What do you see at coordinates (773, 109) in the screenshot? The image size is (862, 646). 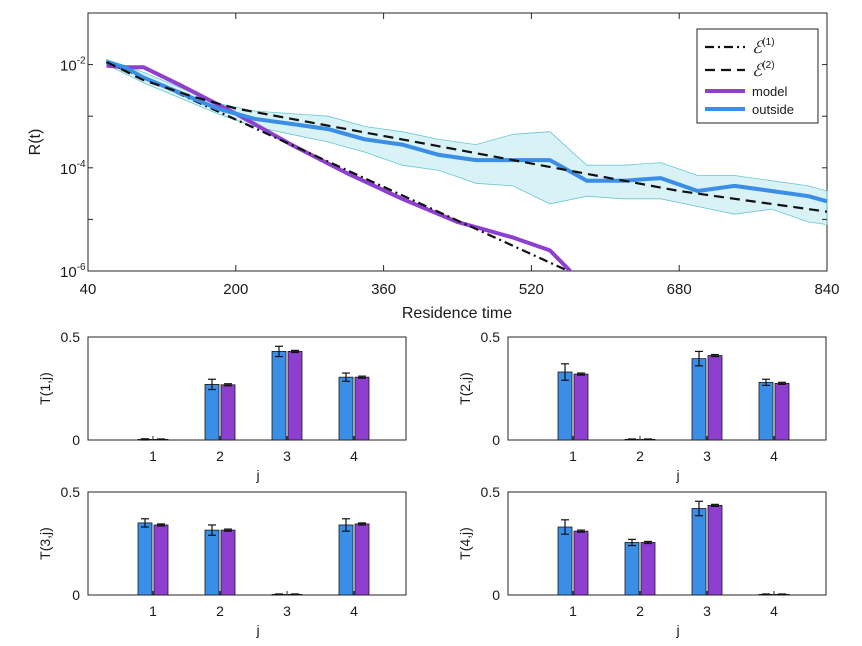 I see `legend-label-outside: outside` at bounding box center [773, 109].